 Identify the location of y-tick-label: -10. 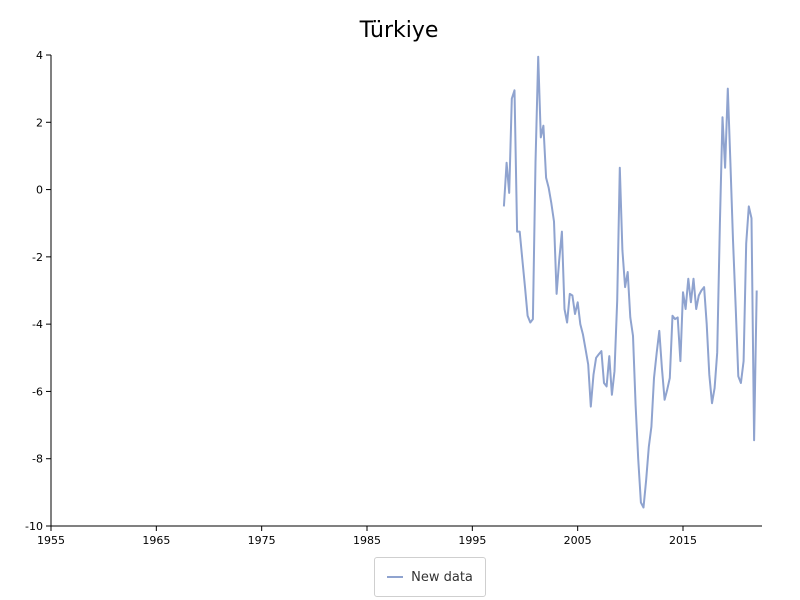
(34, 526).